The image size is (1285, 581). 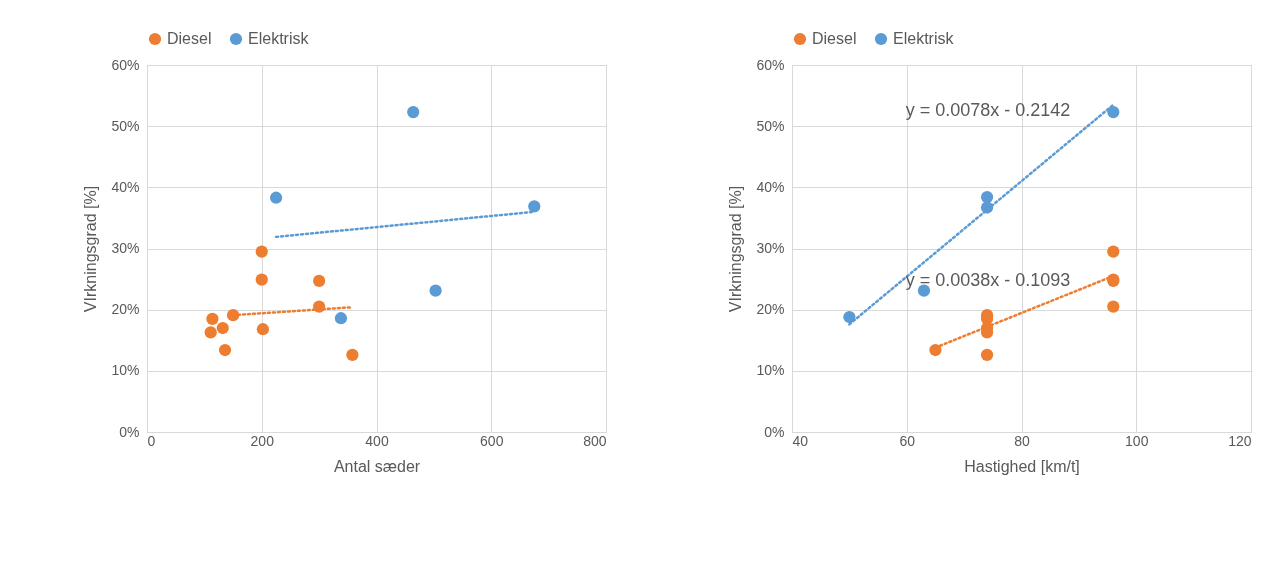 I want to click on x-tick-label: 400, so click(x=377, y=440).